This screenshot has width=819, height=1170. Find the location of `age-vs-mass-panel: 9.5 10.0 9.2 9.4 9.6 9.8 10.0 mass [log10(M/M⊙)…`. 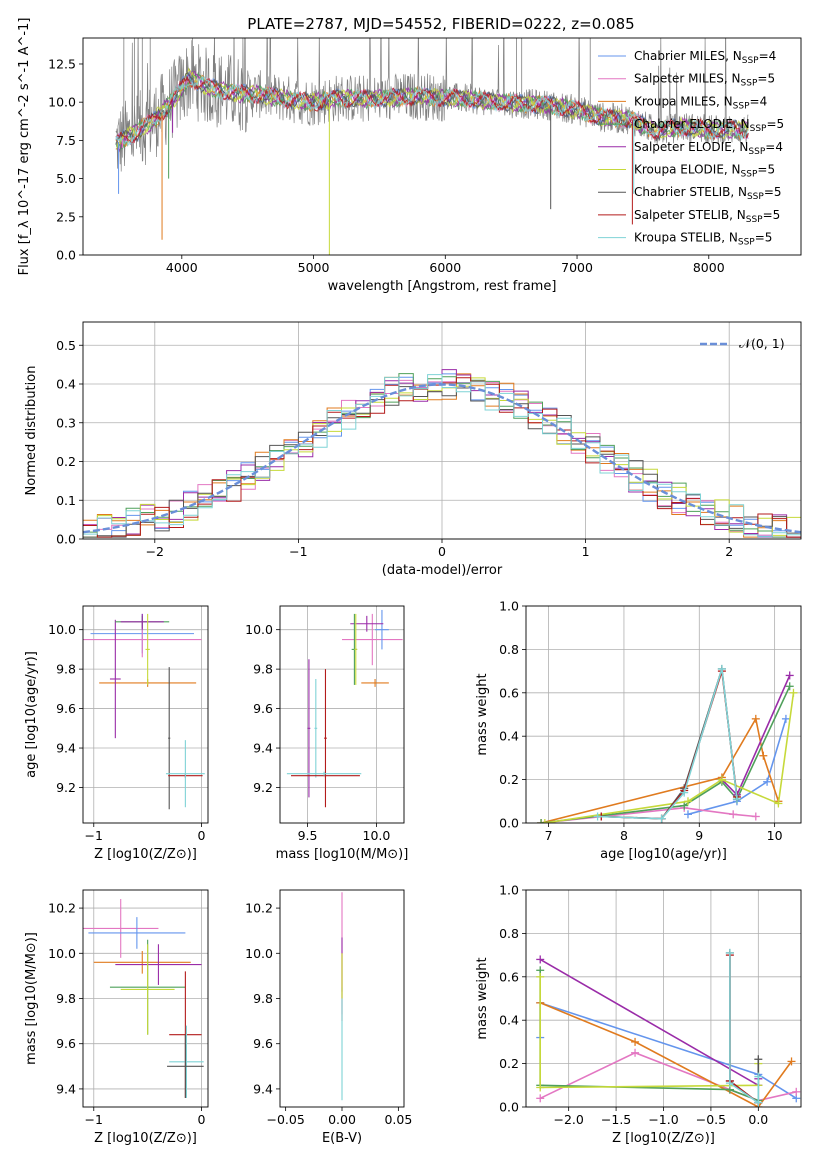

age-vs-mass-panel: 9.5 10.0 9.2 9.4 9.6 9.8 10.0 mass [log10(M/M⊙)… is located at coordinates (326, 733).